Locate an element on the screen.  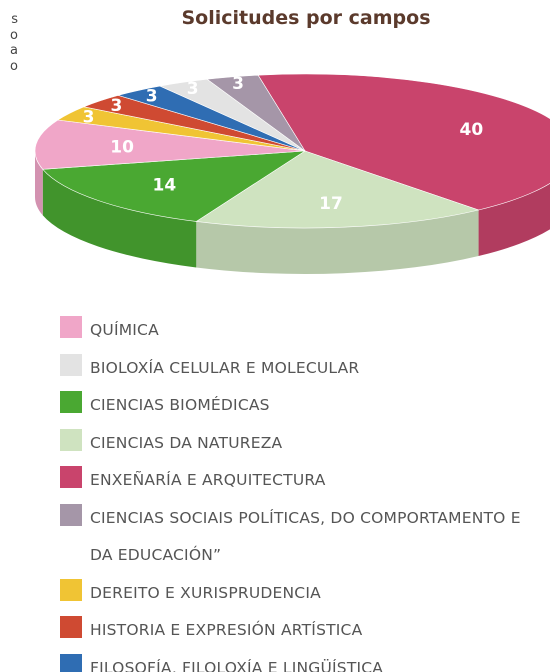
legend-item: QUÍMICA is located at coordinates (295, 331).